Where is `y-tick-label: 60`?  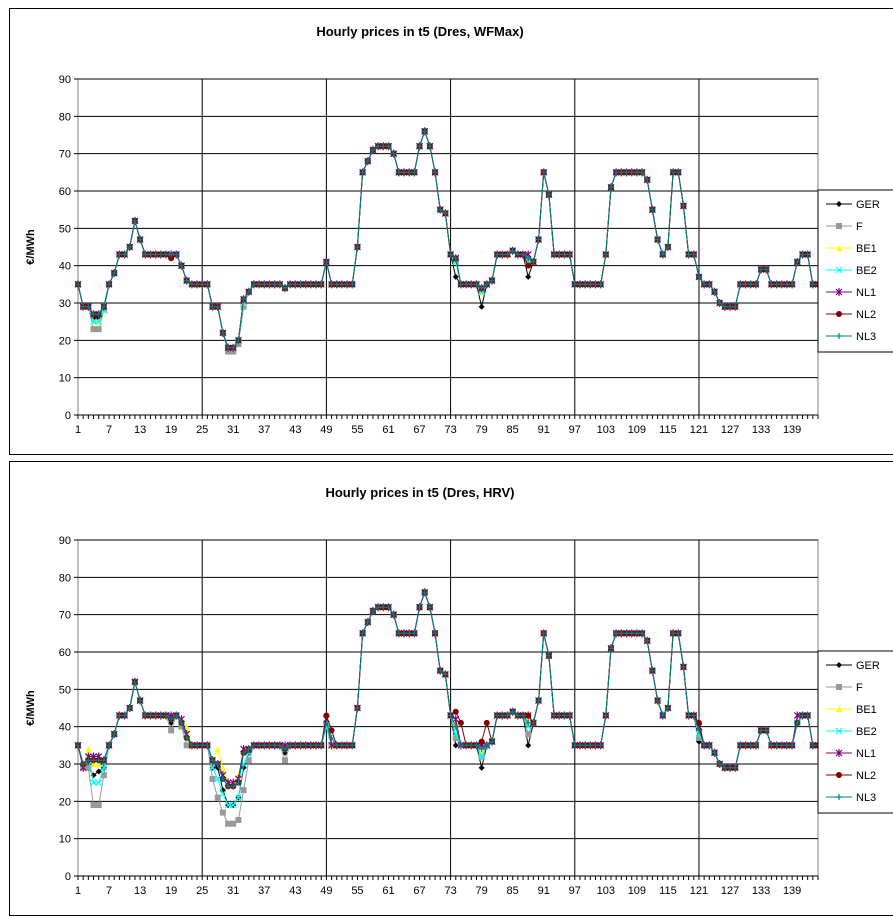 y-tick-label: 60 is located at coordinates (65, 653).